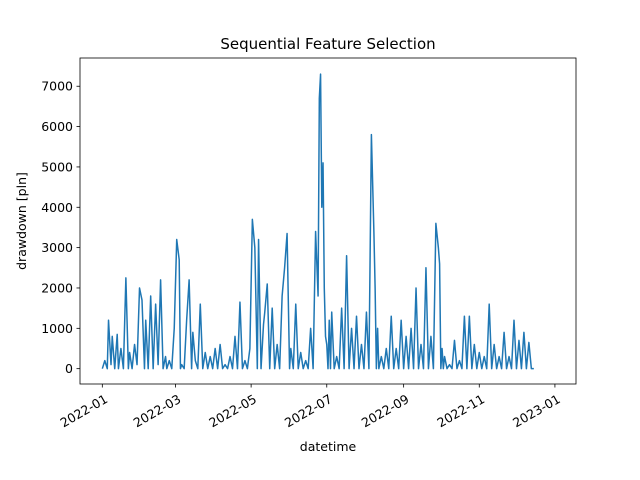  What do you see at coordinates (57, 166) in the screenshot?
I see `y-tick-label: 5000` at bounding box center [57, 166].